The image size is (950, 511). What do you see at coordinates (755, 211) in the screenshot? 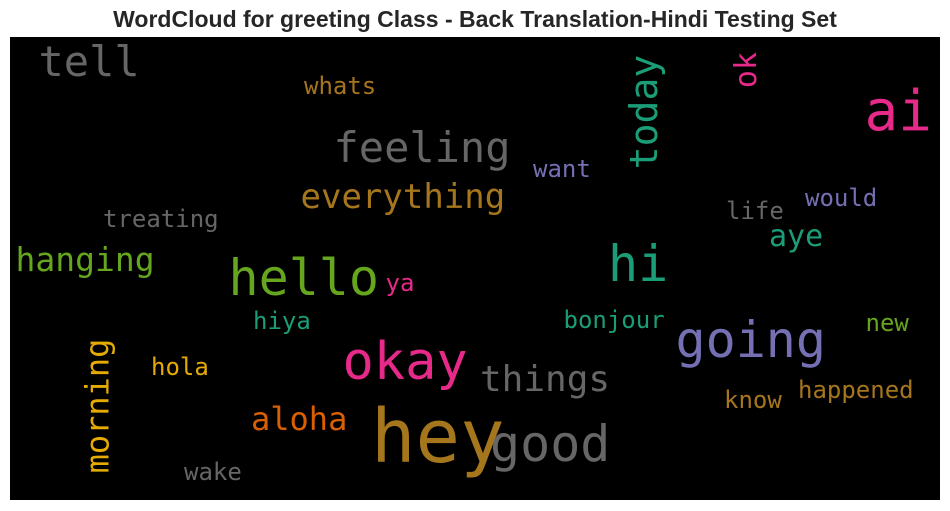
I see `word-life: life` at bounding box center [755, 211].